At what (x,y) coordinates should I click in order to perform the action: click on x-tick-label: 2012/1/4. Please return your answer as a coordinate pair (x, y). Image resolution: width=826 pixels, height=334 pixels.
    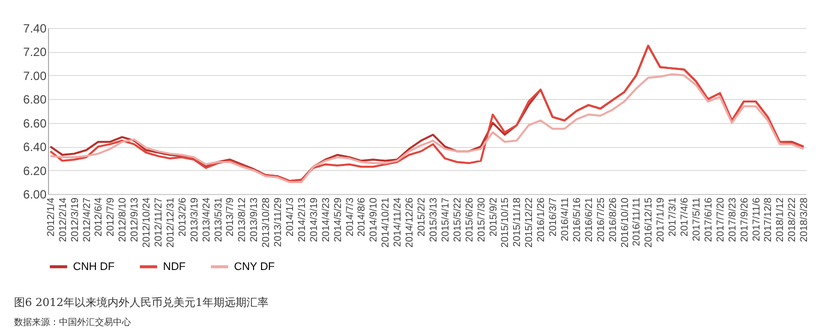
    Looking at the image, I should click on (51, 216).